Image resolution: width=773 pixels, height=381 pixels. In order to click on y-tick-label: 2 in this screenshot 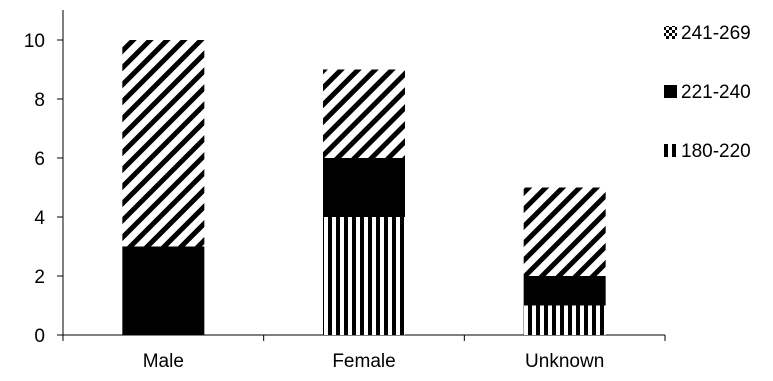, I will do `click(39, 277)`.